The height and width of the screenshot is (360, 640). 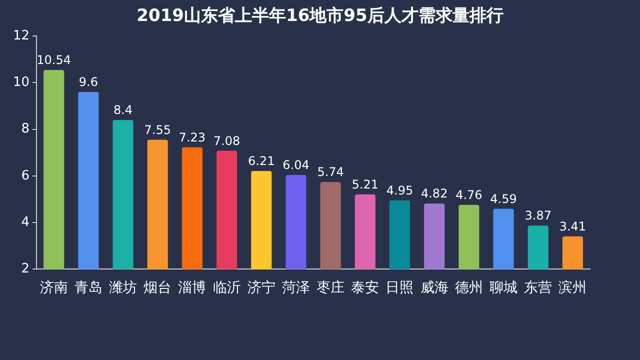 I want to click on data-label: 6.04, so click(x=296, y=165).